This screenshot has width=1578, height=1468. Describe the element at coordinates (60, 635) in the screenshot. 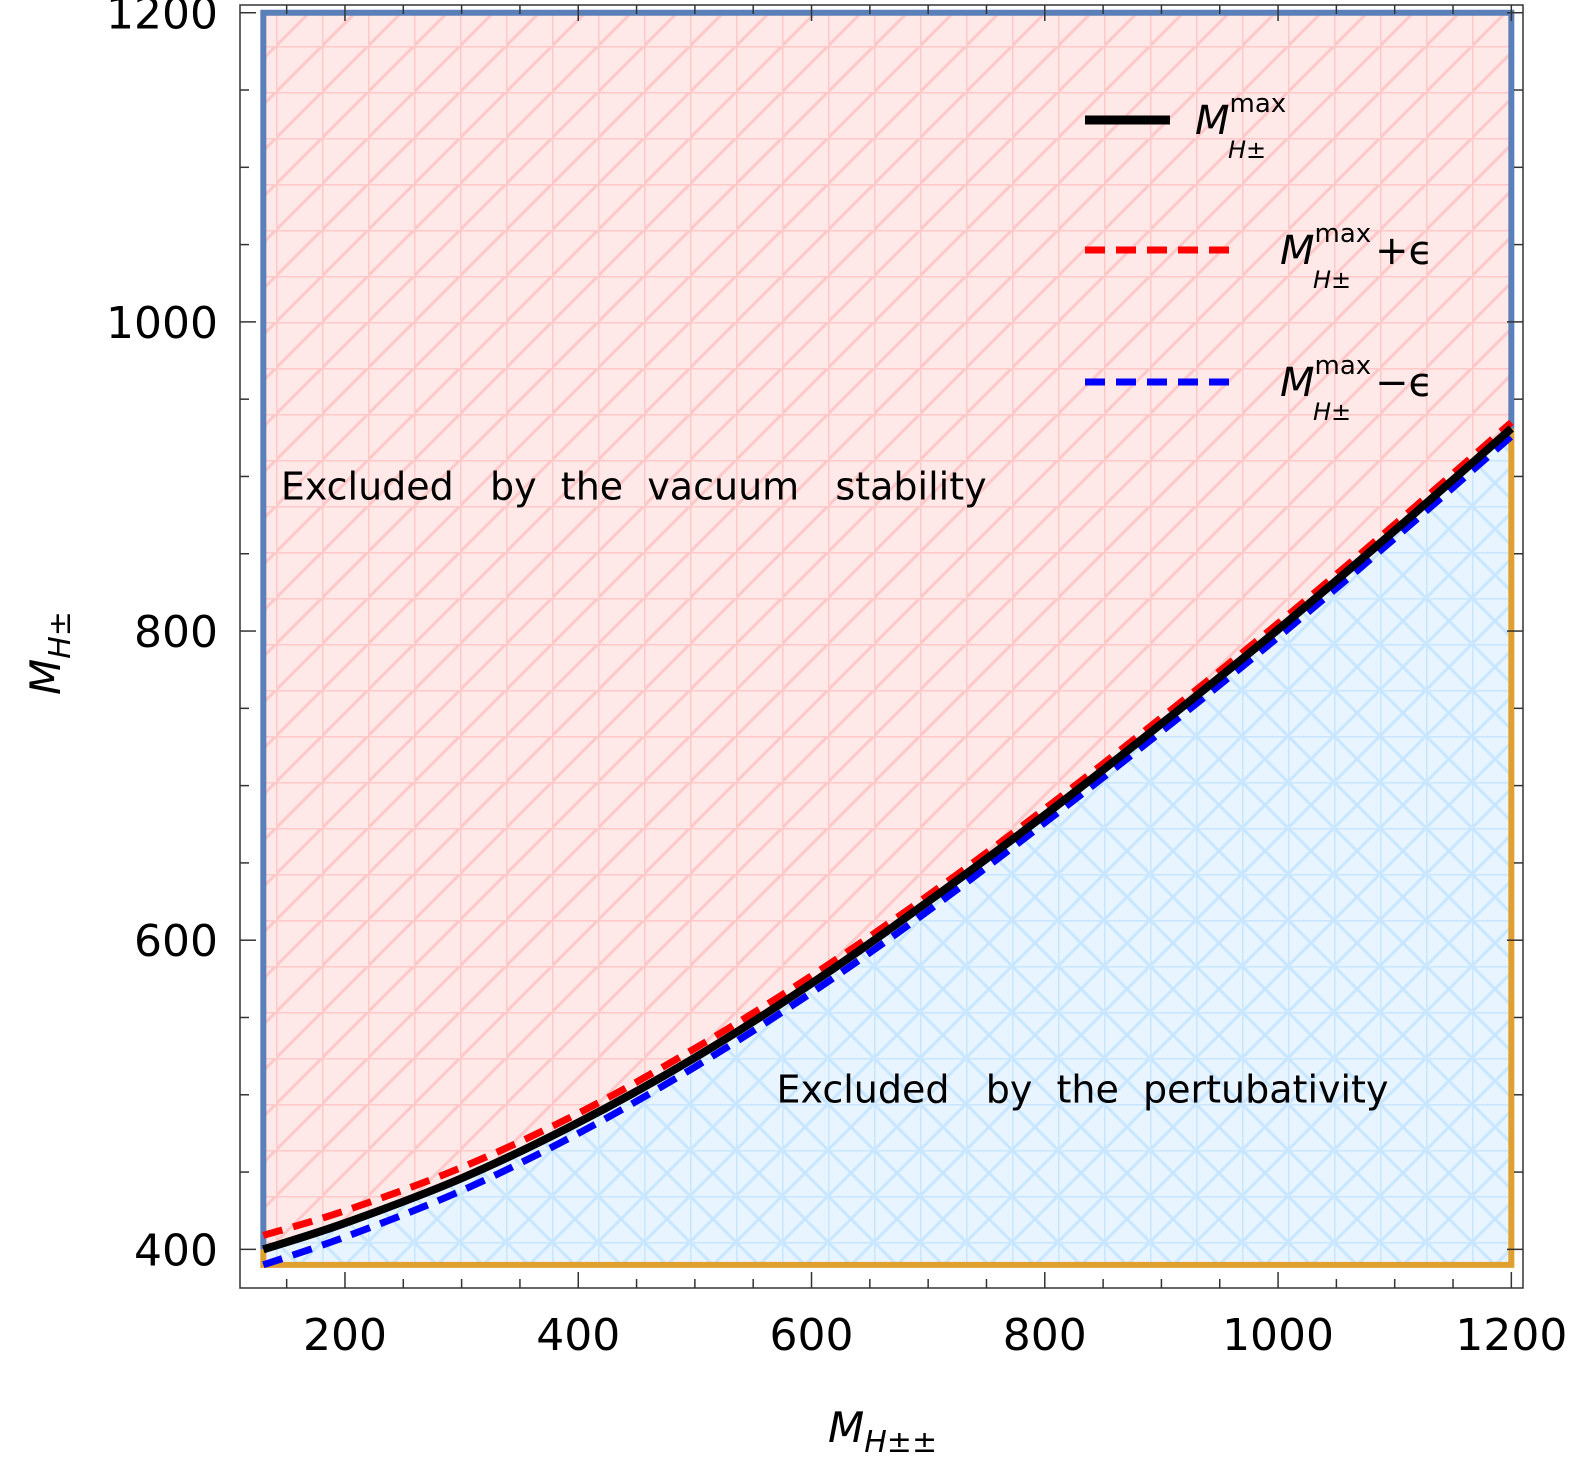

I see `y-axis-title-sub: H±` at that location.